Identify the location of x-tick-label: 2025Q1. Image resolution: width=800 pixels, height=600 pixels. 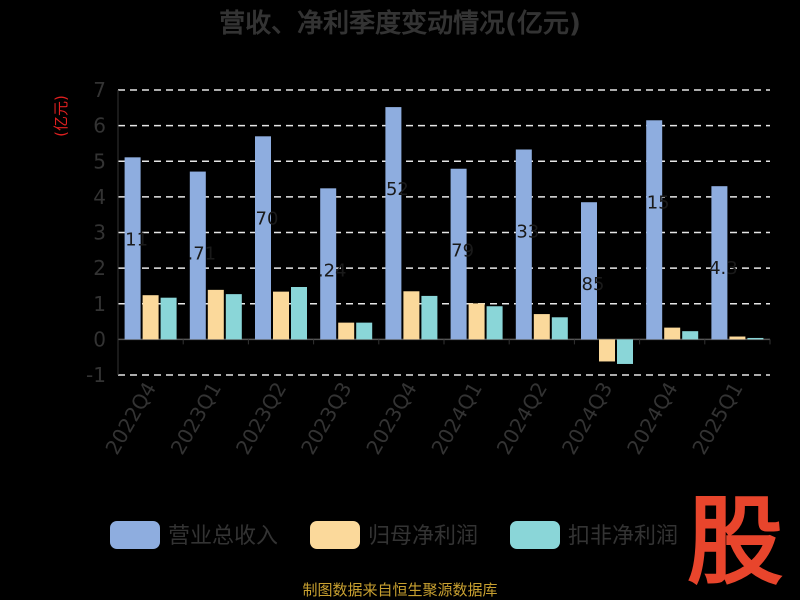
(717, 418).